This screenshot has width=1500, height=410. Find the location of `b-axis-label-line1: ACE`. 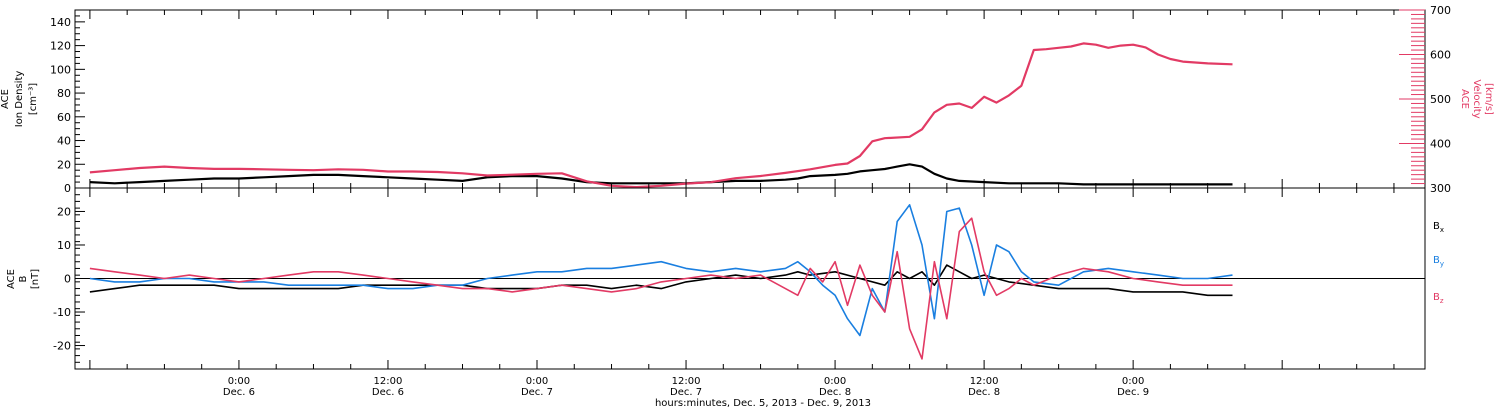

b-axis-label-line1: ACE is located at coordinates (11, 279).